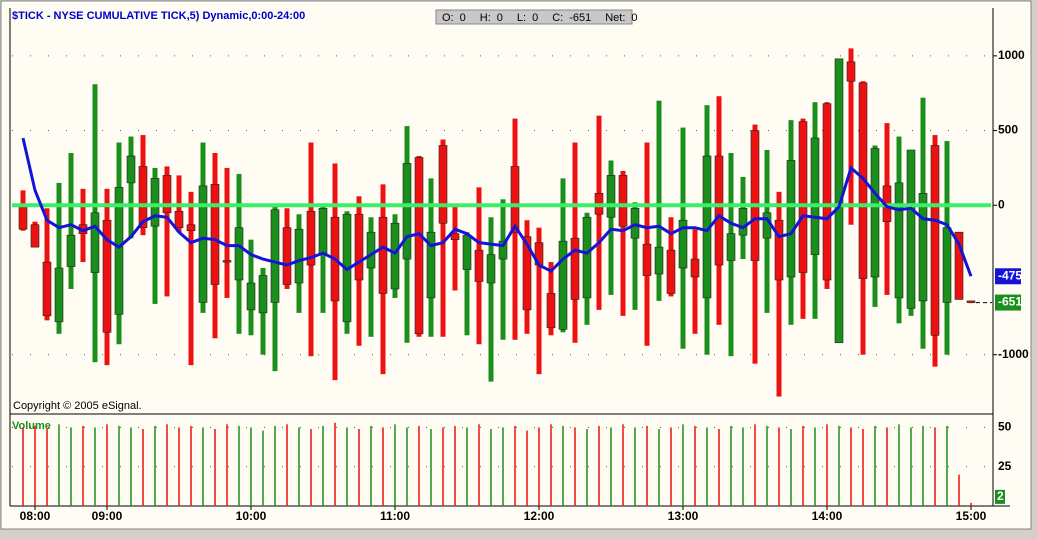  What do you see at coordinates (1010, 275) in the screenshot?
I see `ma-tag: -475` at bounding box center [1010, 275].